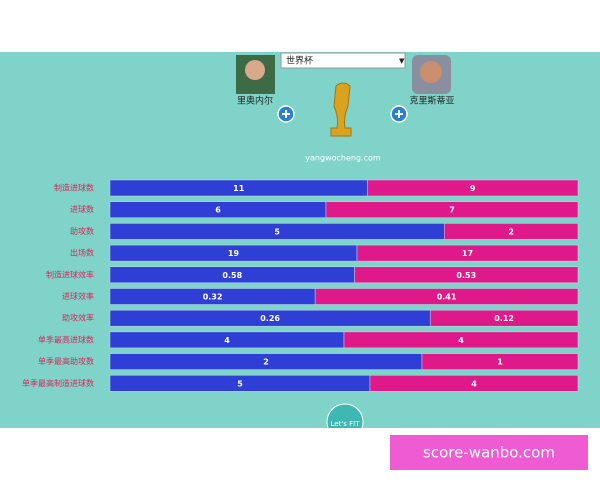 The height and width of the screenshot is (480, 600). I want to click on right-face, so click(431, 72).